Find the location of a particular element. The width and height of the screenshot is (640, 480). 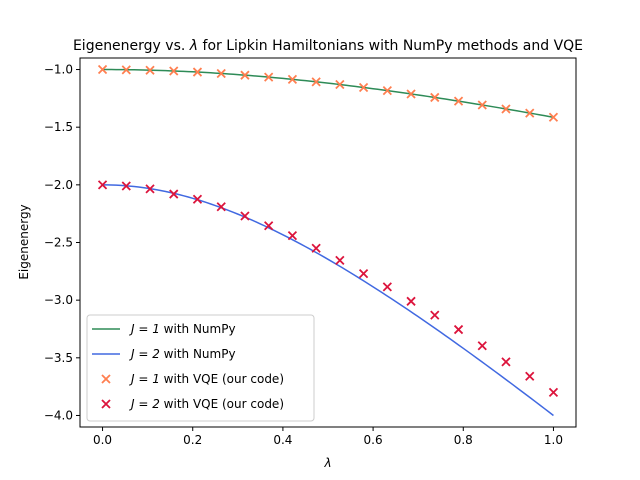

legend-box is located at coordinates (200, 368).